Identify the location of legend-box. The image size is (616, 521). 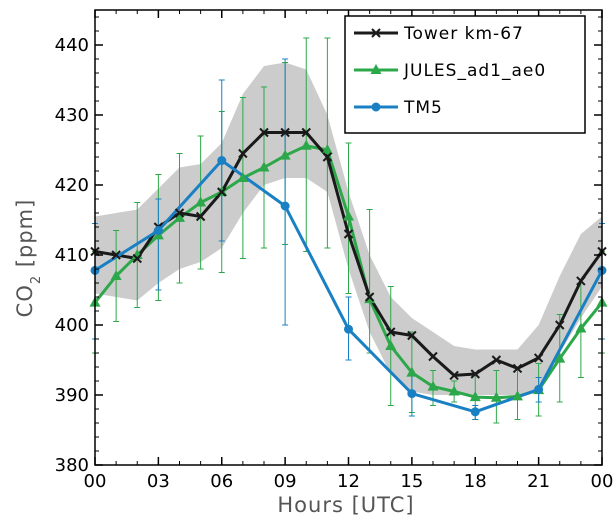
(465, 74).